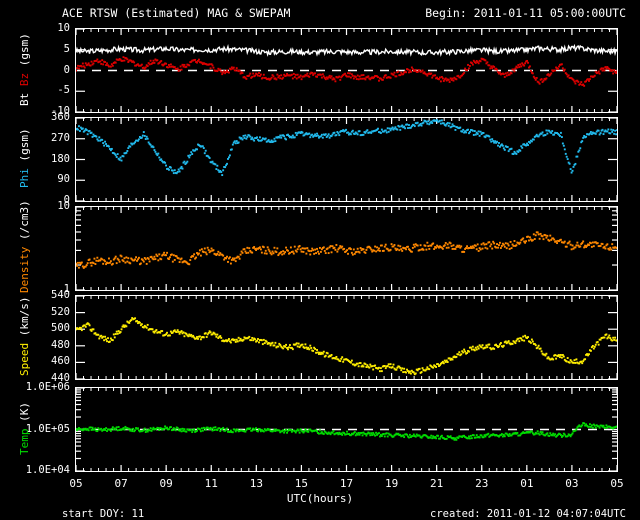 Image resolution: width=640 pixels, height=520 pixels. Describe the element at coordinates (24, 178) in the screenshot. I see `y-axis-label-part: Phi` at that location.